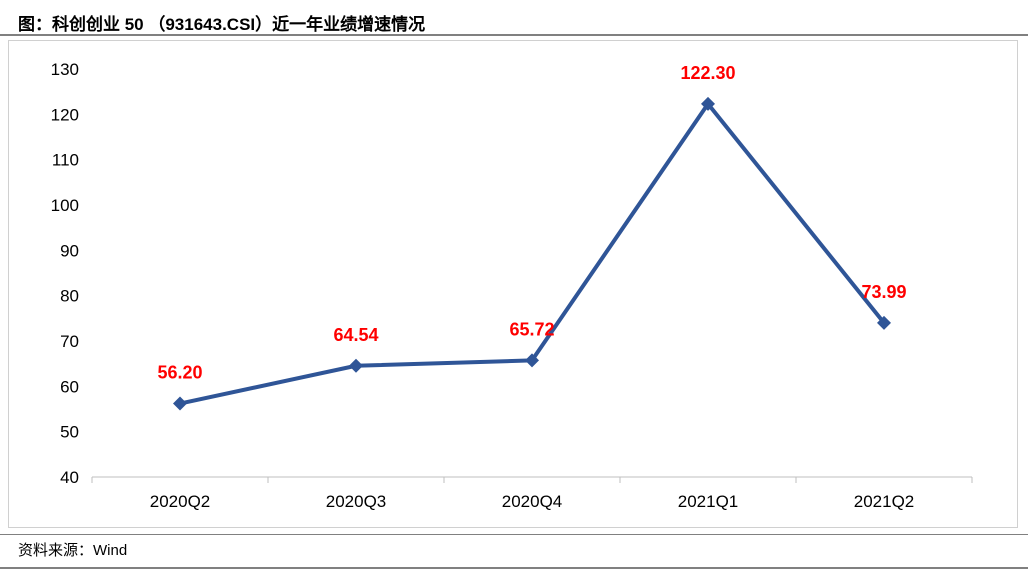 The height and width of the screenshot is (571, 1028). What do you see at coordinates (69, 386) in the screenshot?
I see `y-tick-label: 60` at bounding box center [69, 386].